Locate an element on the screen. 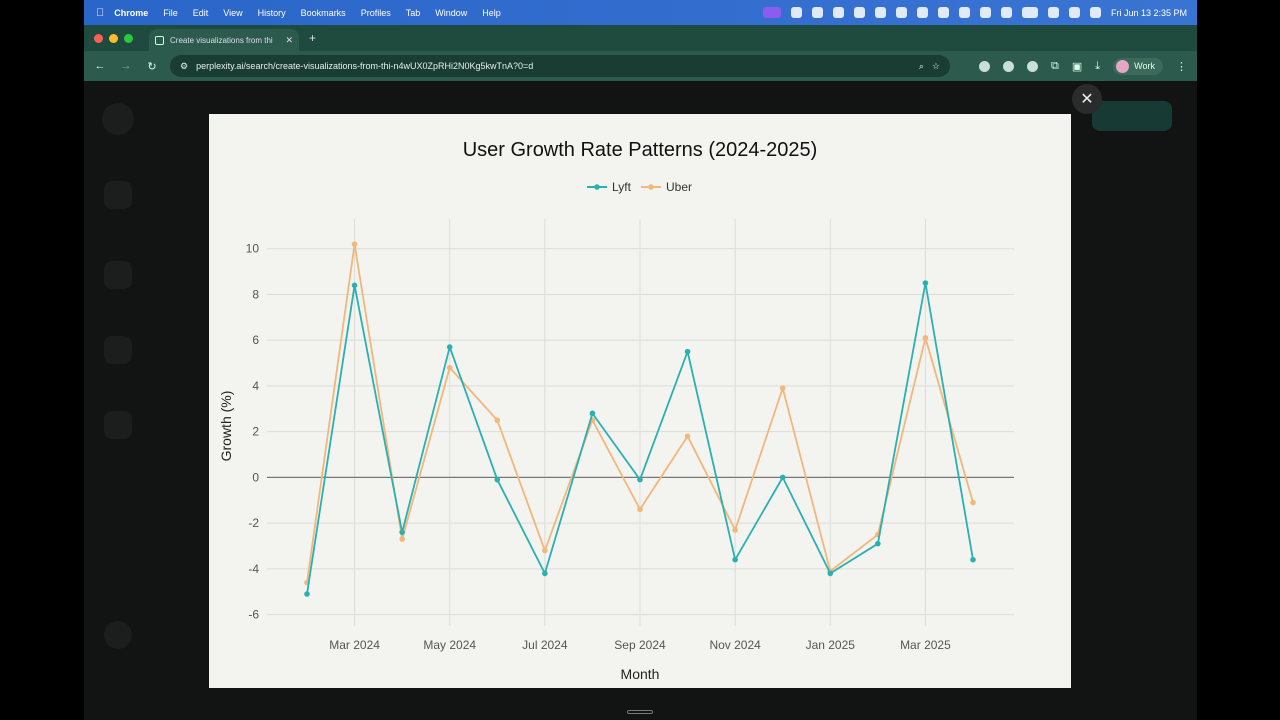 The height and width of the screenshot is (720, 1280). x-tick-label: May 2024 is located at coordinates (449, 645).